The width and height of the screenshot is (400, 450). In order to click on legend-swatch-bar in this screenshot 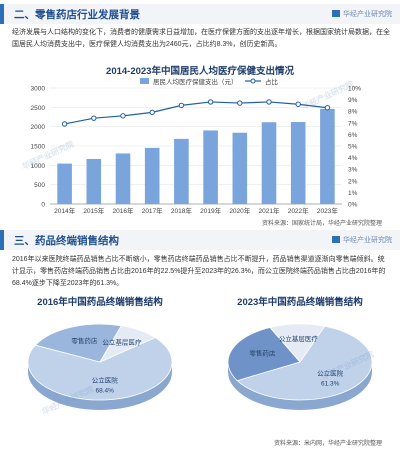, I will do `click(144, 81)`.